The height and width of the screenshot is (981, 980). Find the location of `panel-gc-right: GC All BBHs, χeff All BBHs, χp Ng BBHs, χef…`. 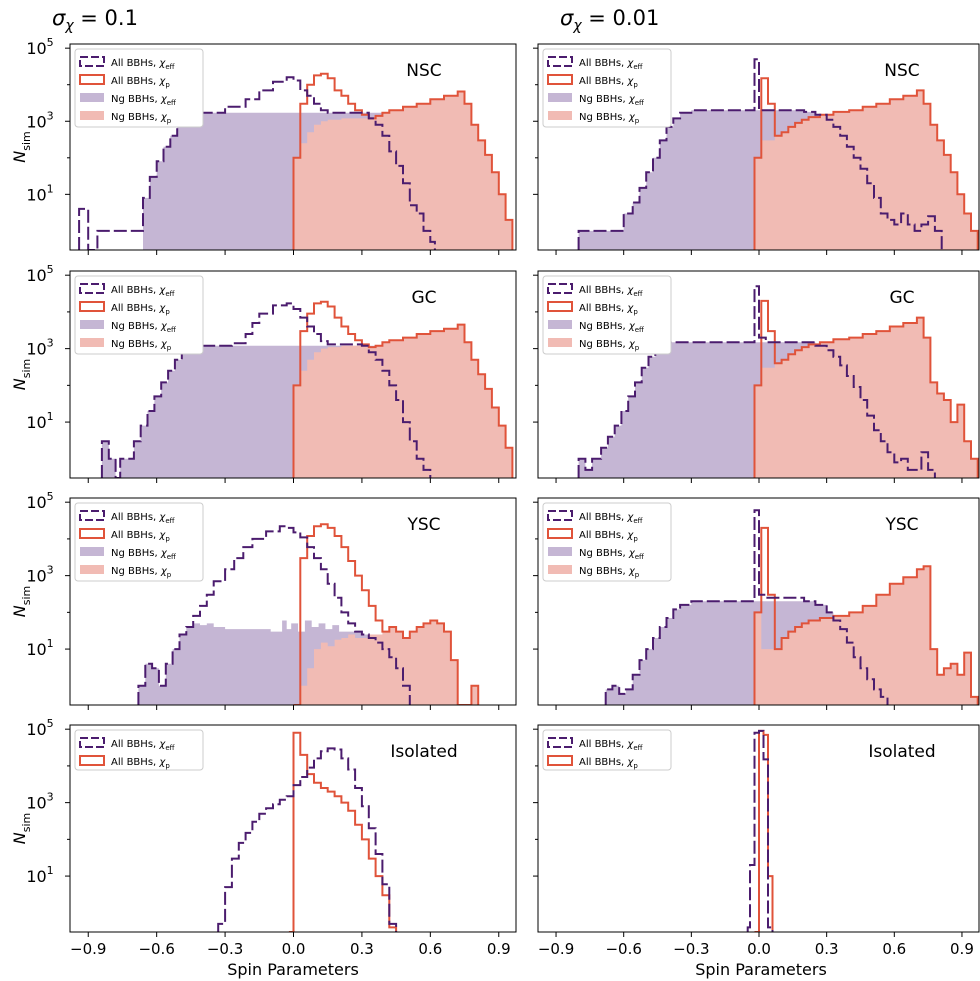

panel-gc-right: GC All BBHs, χeff All BBHs, χp Ng BBHs, χef… is located at coordinates (756, 376).